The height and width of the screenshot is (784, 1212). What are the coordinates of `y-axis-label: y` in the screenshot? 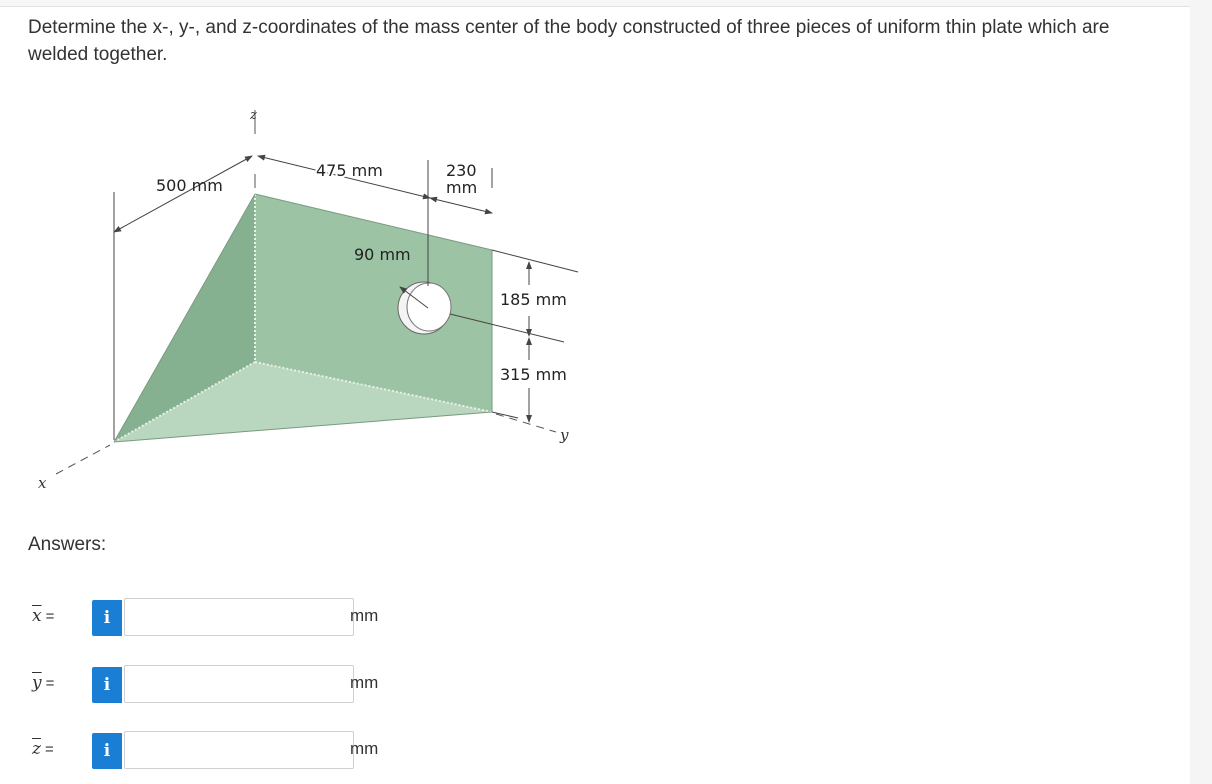 It's located at (564, 435).